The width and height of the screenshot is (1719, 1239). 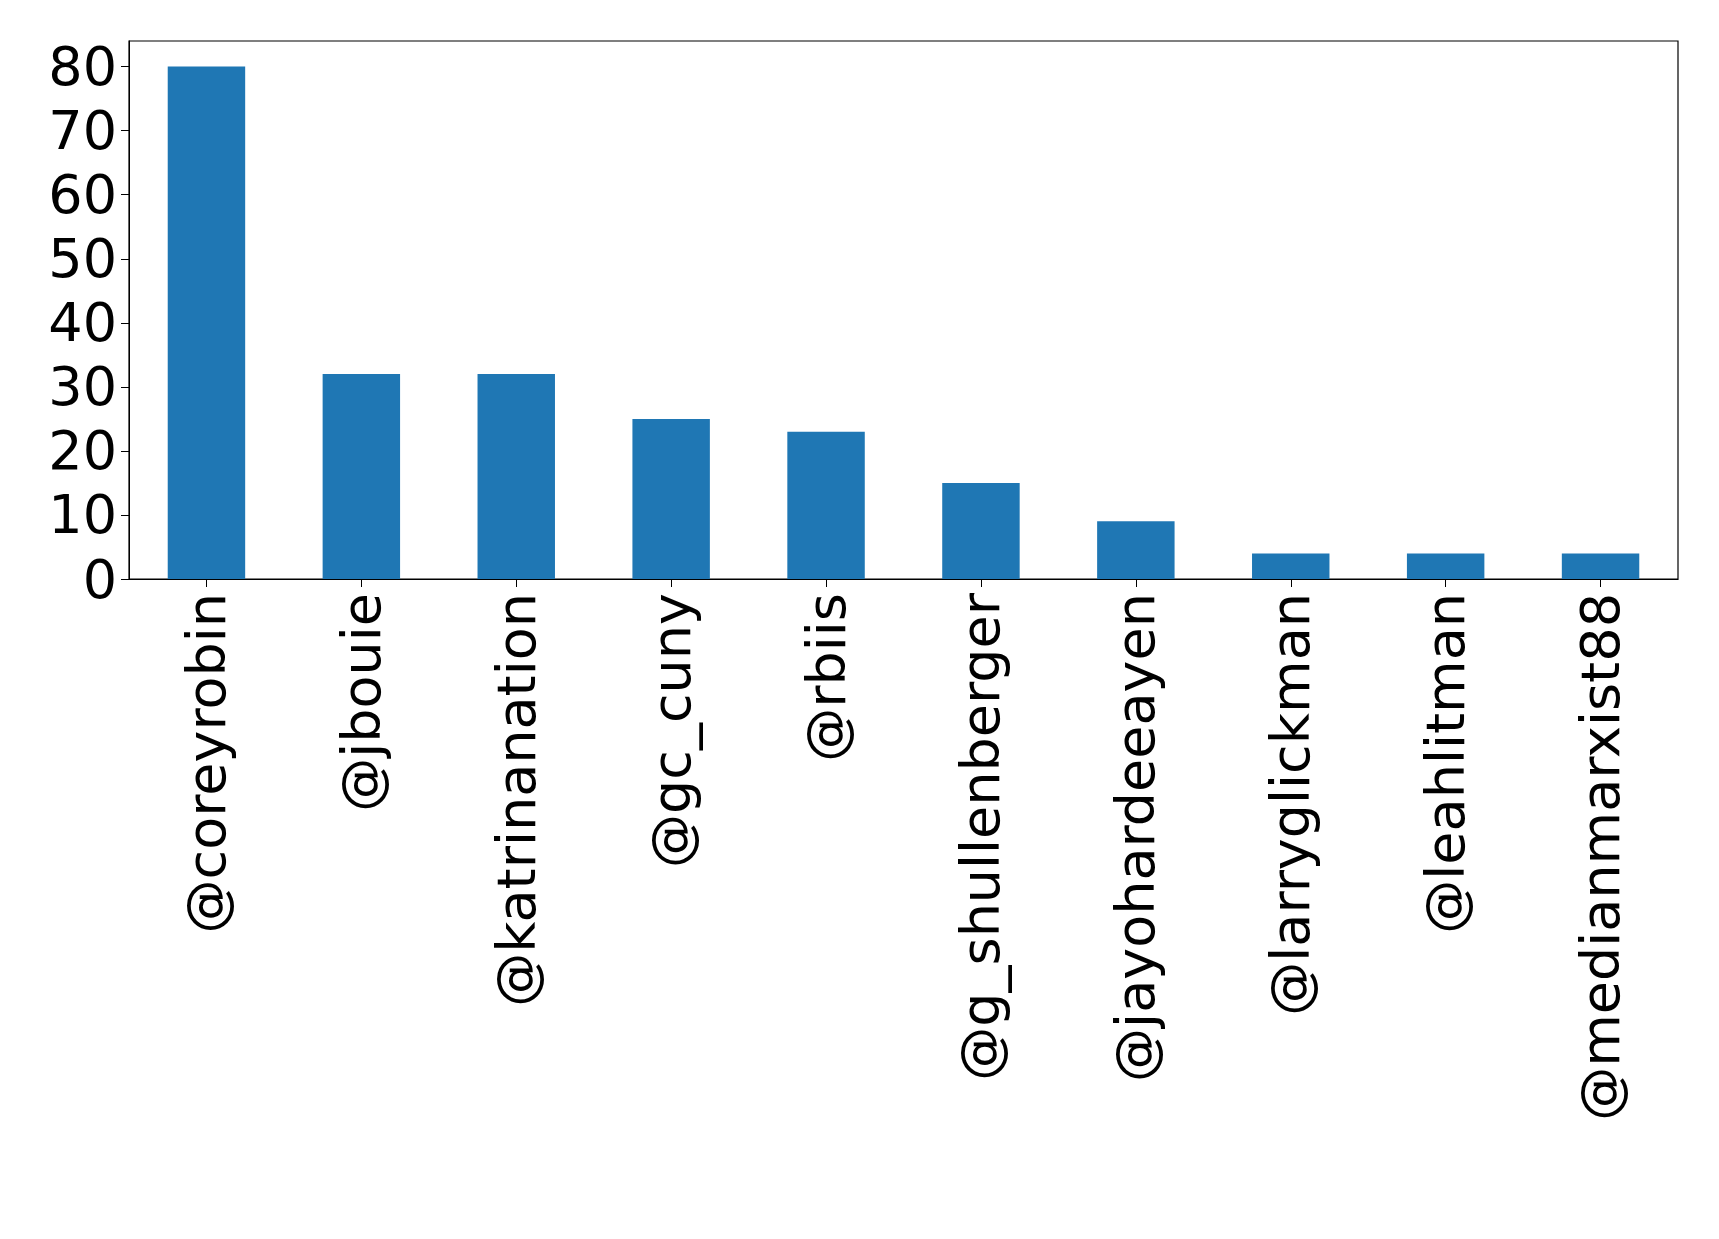 What do you see at coordinates (1136, 837) in the screenshot?
I see `x-tick-label: @jayohardeeayen` at bounding box center [1136, 837].